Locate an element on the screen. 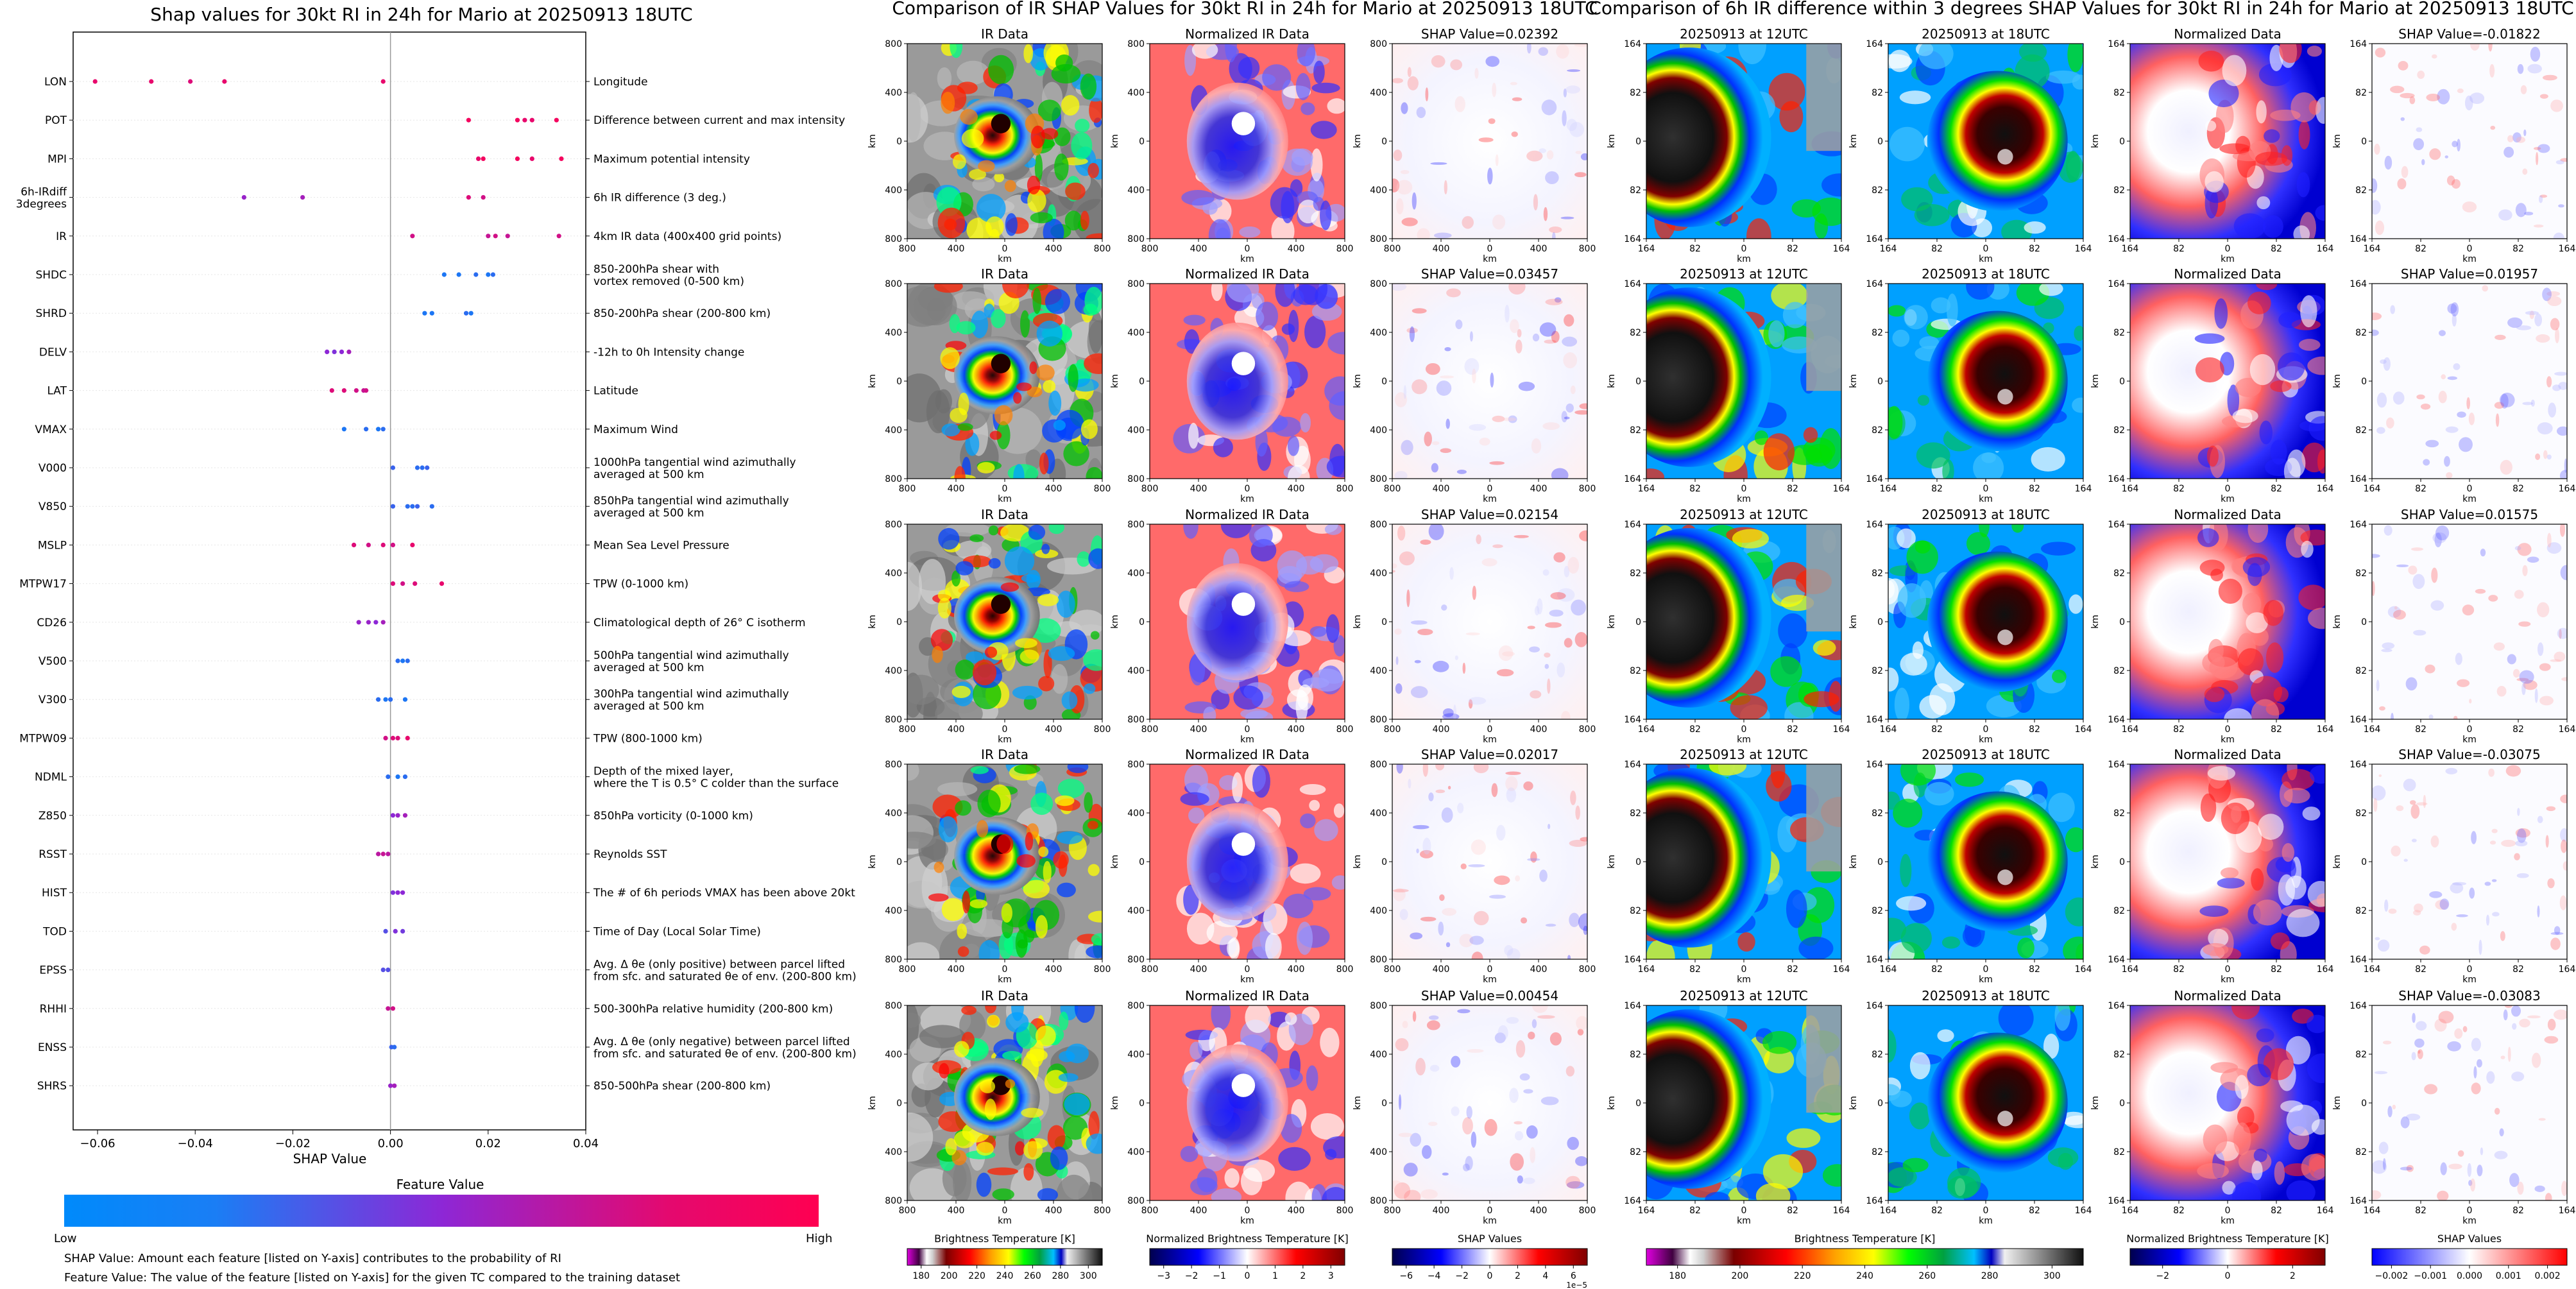 This screenshot has width=2576, height=1289. feature-value-low-label: Low is located at coordinates (65, 1238).